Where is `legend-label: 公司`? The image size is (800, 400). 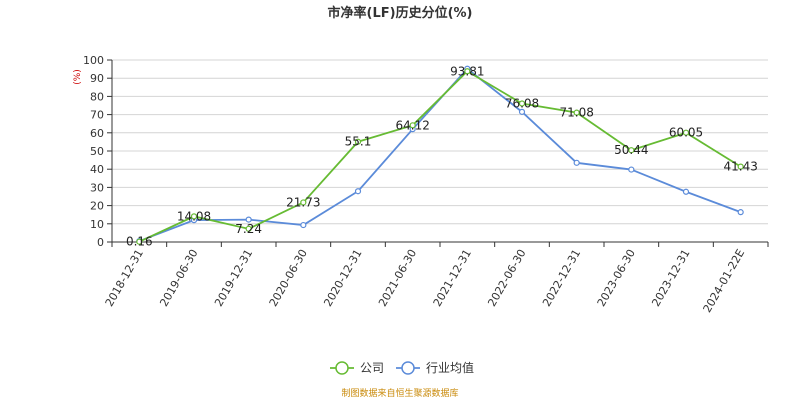
legend-label: 公司 is located at coordinates (372, 368).